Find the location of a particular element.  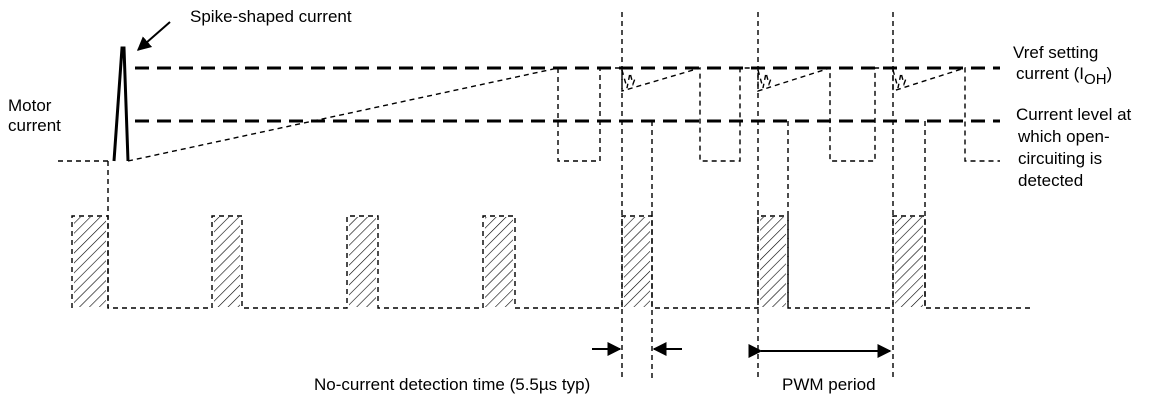

vref-label-1: Vref setting is located at coordinates (1055, 52).